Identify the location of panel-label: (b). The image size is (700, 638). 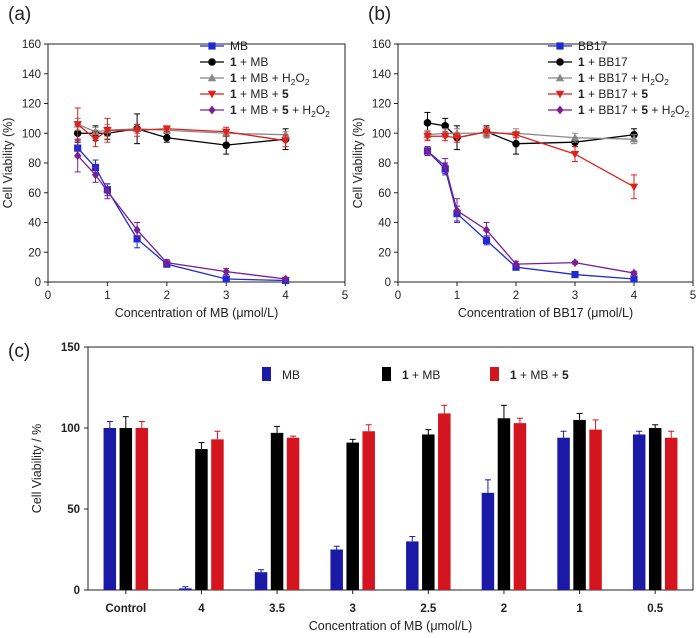
(379, 14).